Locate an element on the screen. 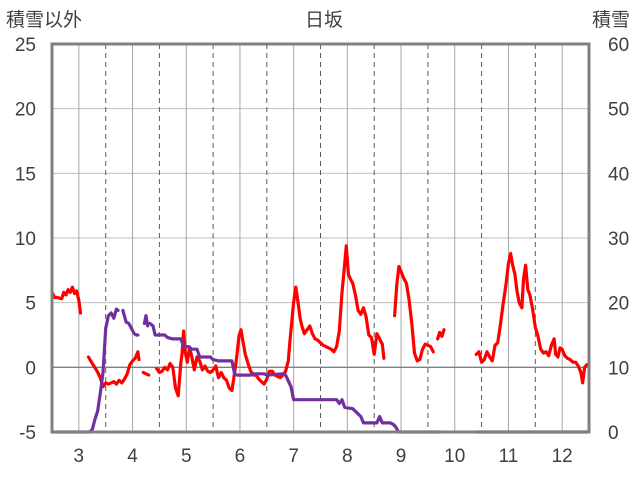 The width and height of the screenshot is (636, 501). x-tick-label: 10 is located at coordinates (454, 456).